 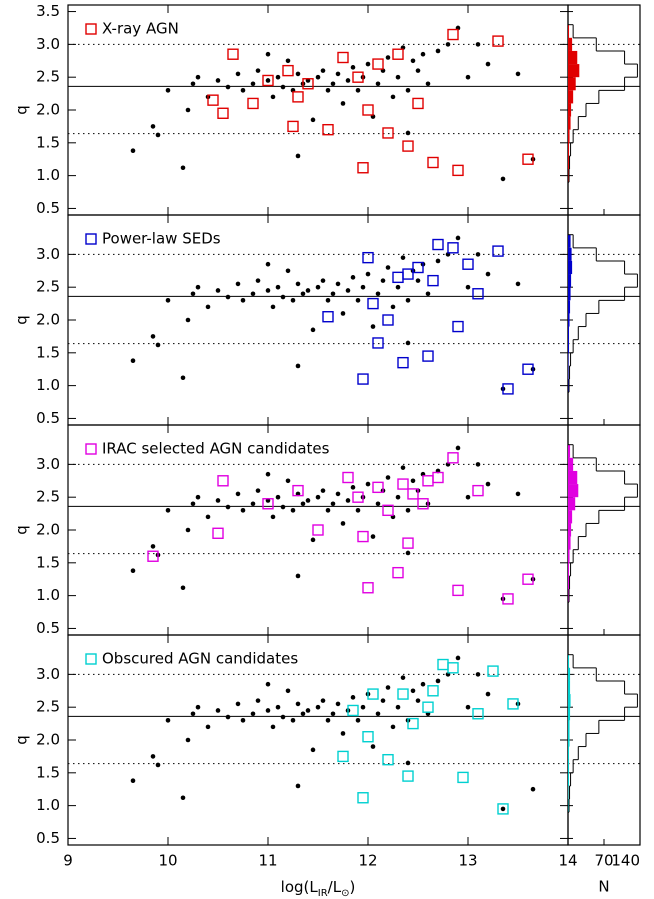 I want to click on x-tick-label: 10, so click(x=167, y=861).